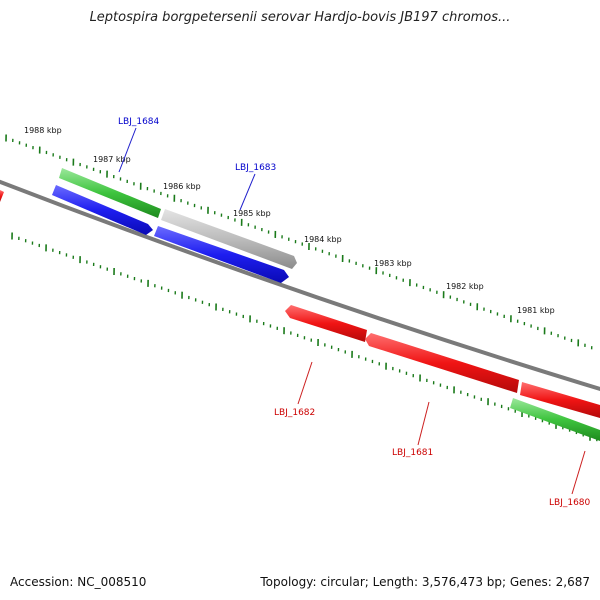 The width and height of the screenshot is (600, 600). Describe the element at coordinates (255, 168) in the screenshot. I see `gene-label-lbj-1683: LBJ_1683` at that location.